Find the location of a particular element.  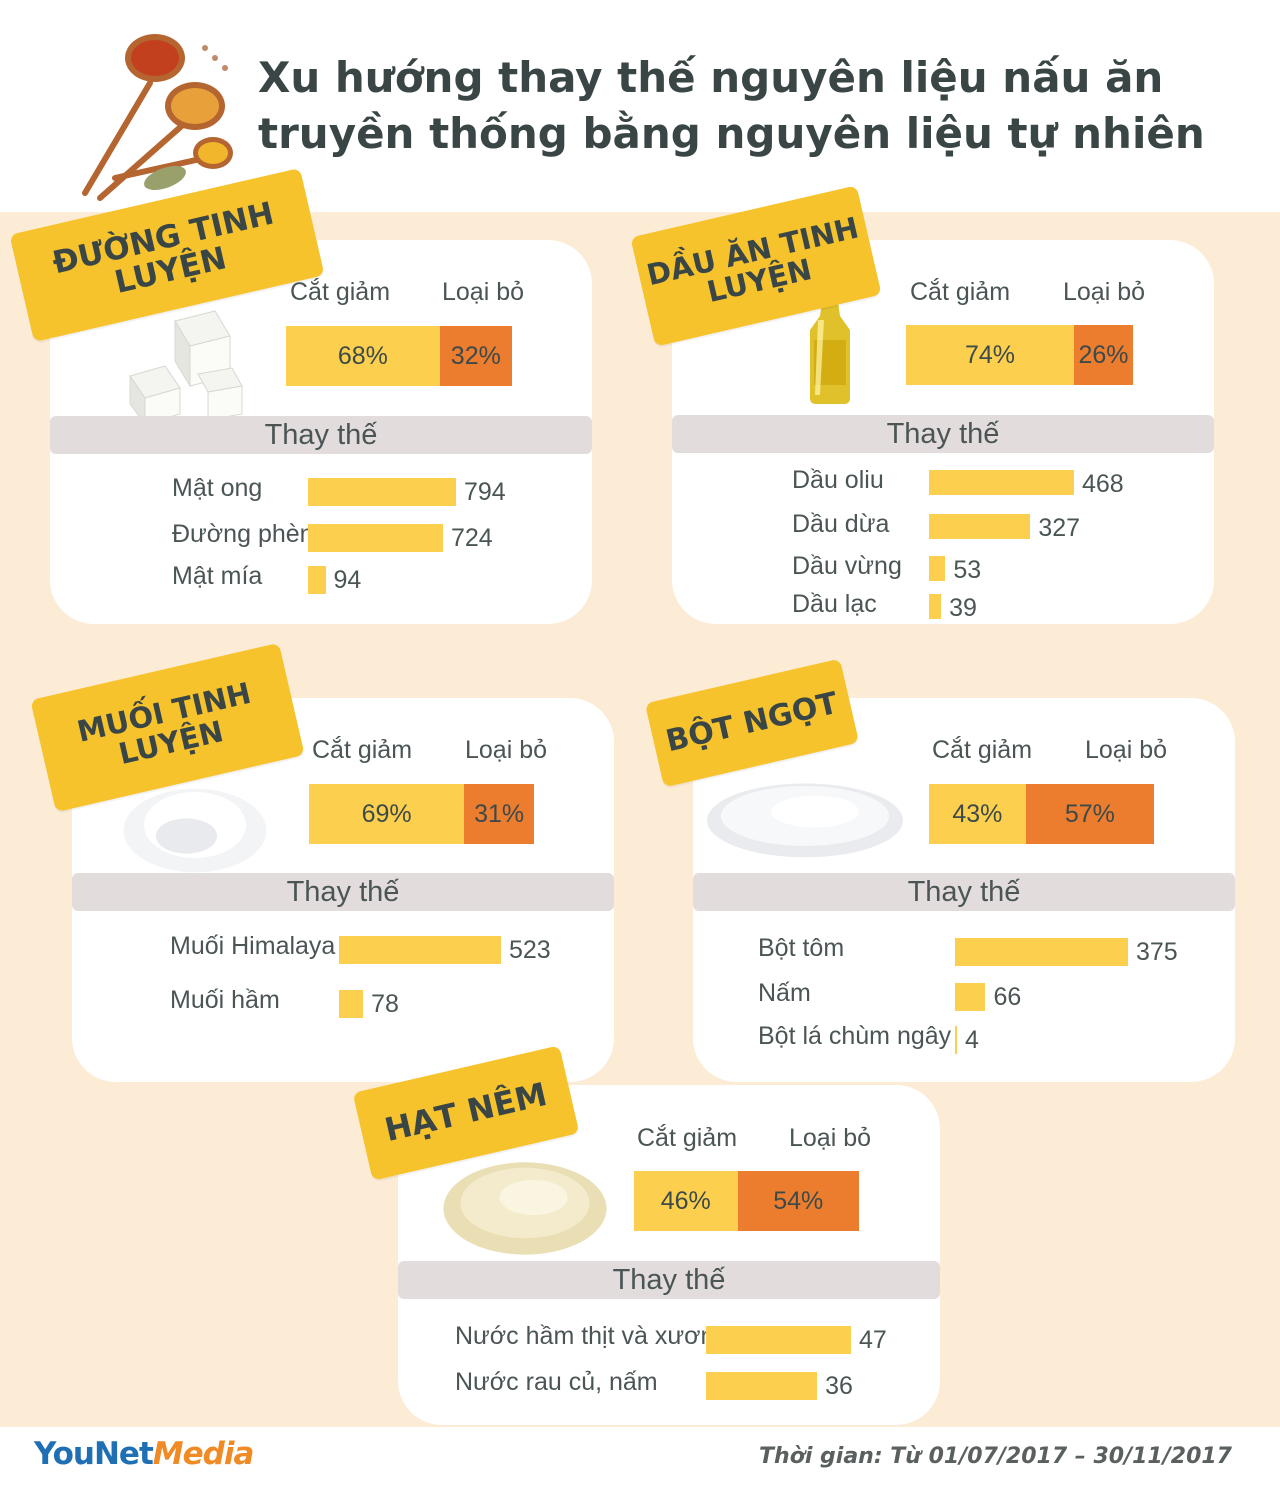

bar-value-label: 66 is located at coordinates (1007, 997).